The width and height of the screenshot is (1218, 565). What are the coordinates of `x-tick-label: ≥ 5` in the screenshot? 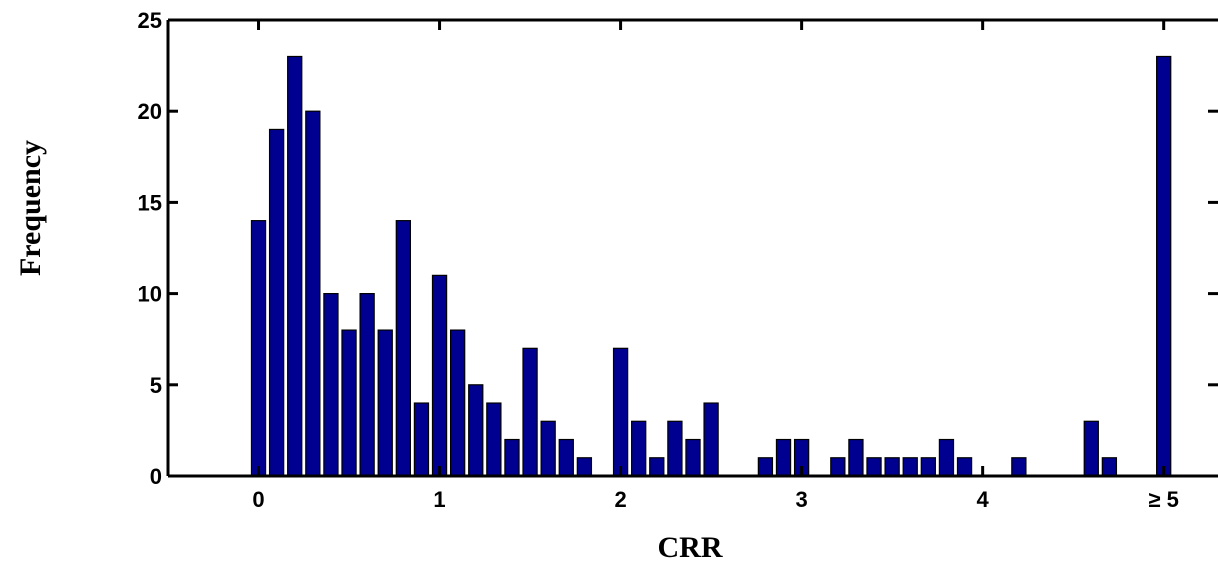 It's located at (1163, 499).